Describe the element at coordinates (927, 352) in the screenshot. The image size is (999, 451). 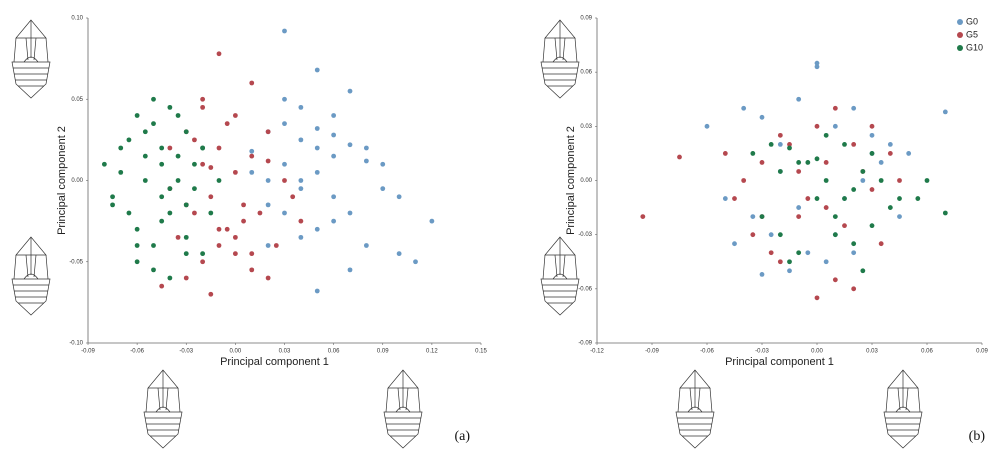
I see `x-tick-label: 0.06` at that location.